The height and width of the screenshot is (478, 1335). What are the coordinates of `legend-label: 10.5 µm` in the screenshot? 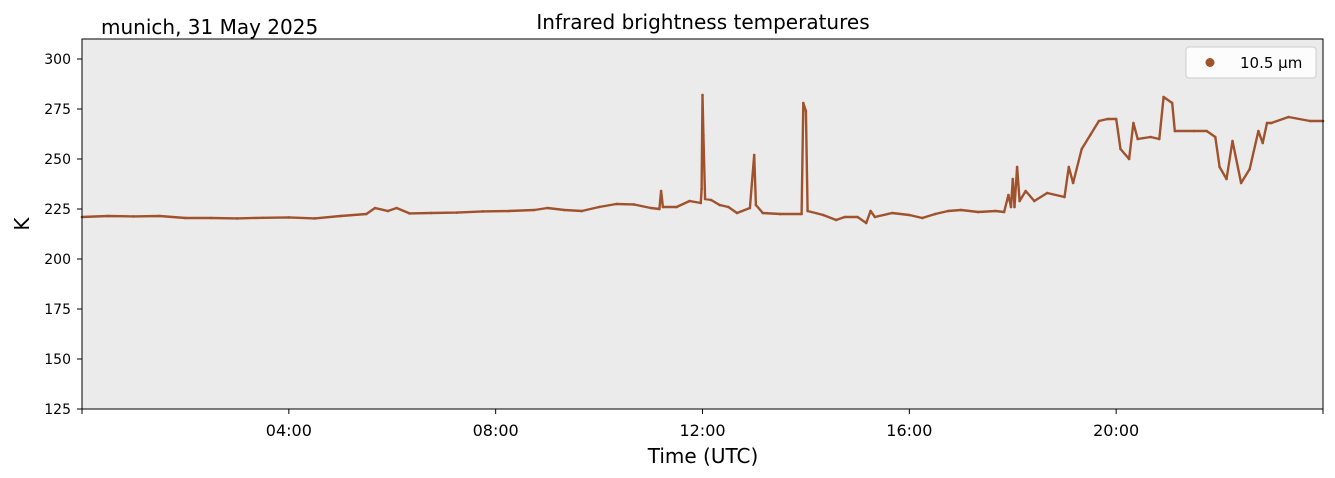 It's located at (1271, 63).